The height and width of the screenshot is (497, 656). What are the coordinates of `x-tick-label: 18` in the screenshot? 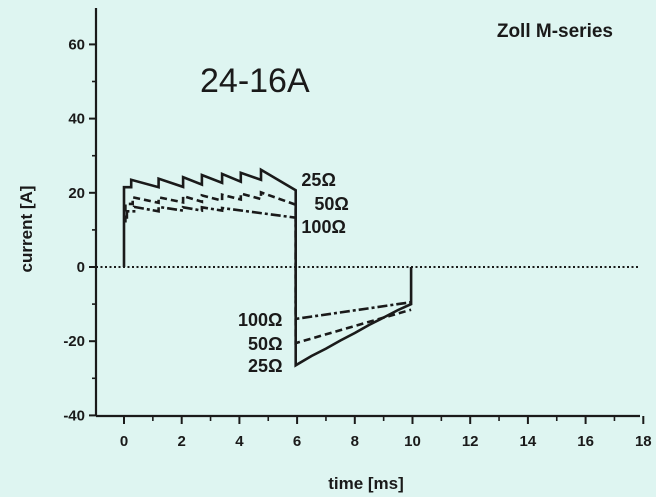 It's located at (643, 441).